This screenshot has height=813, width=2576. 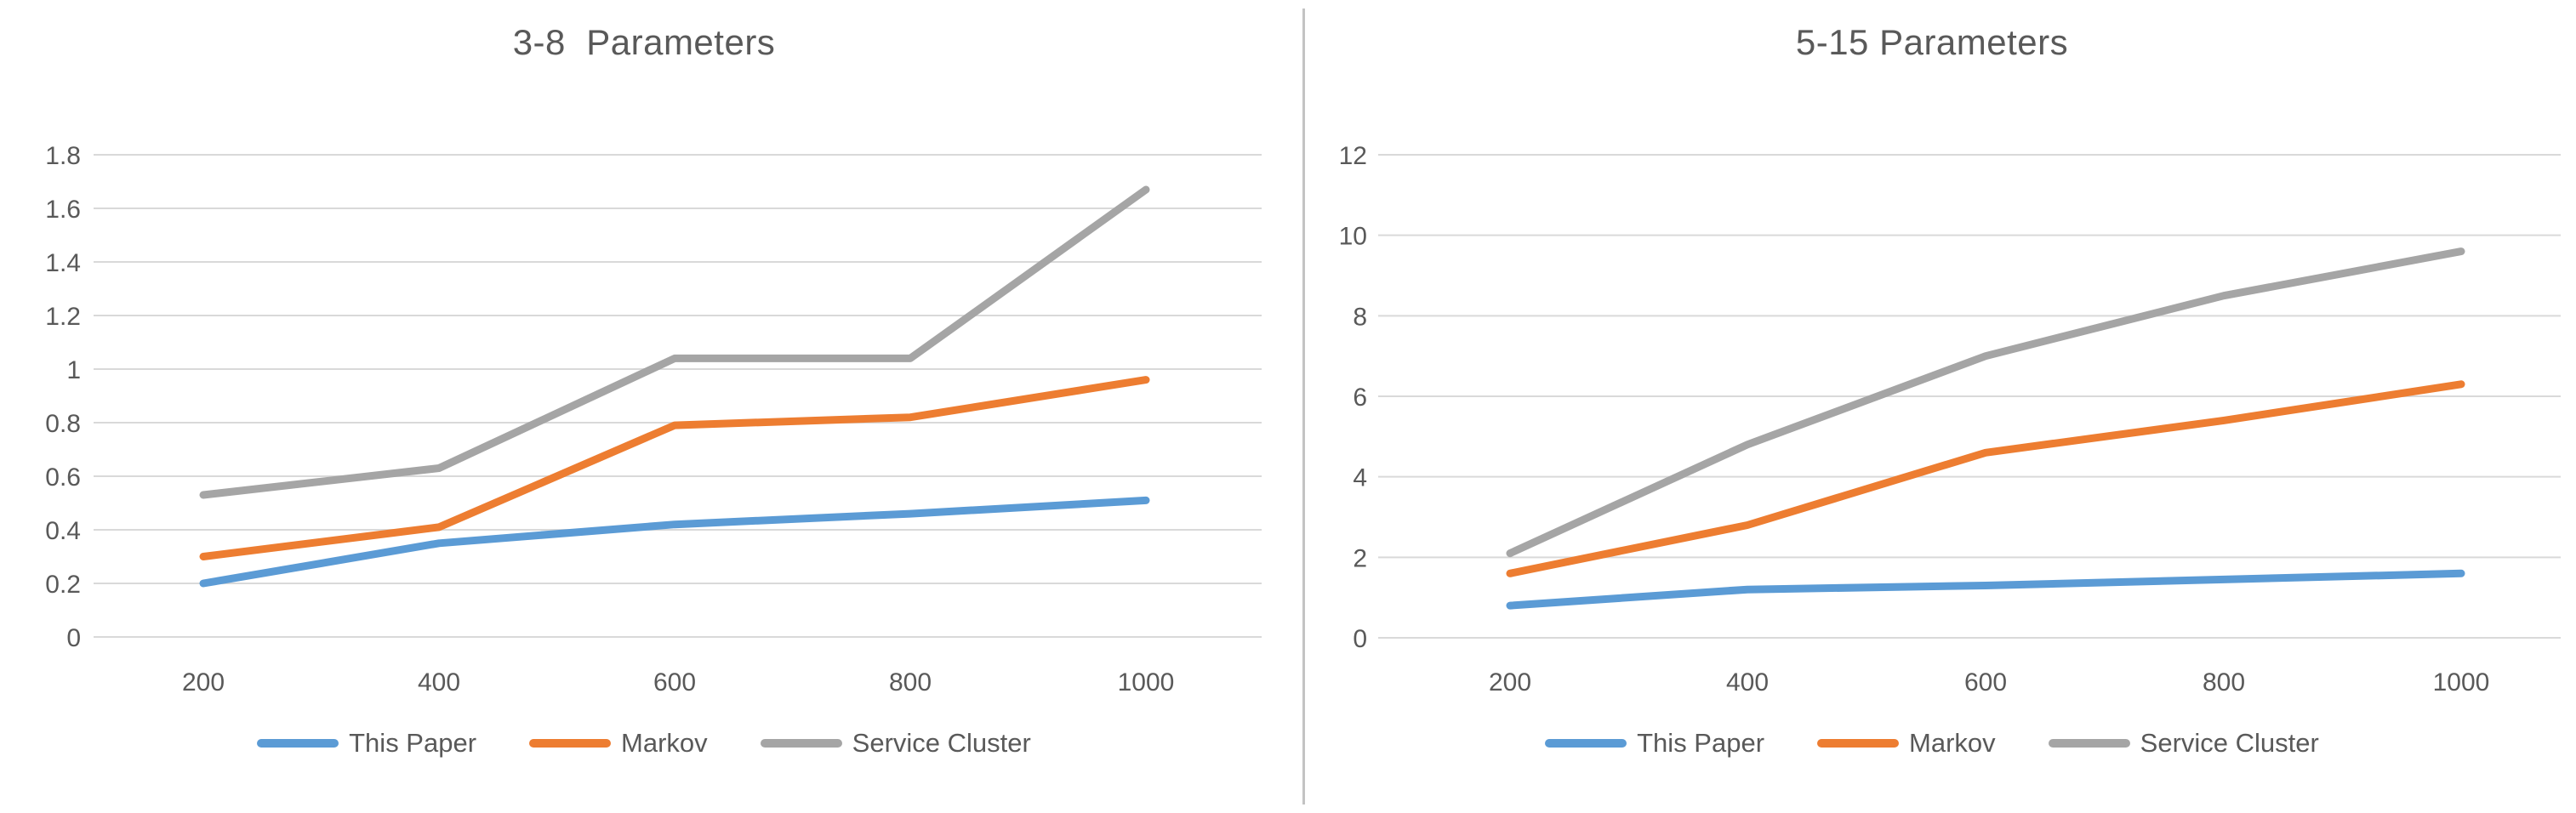 What do you see at coordinates (63, 263) in the screenshot?
I see `y-axis-tick-label: 1.4` at bounding box center [63, 263].